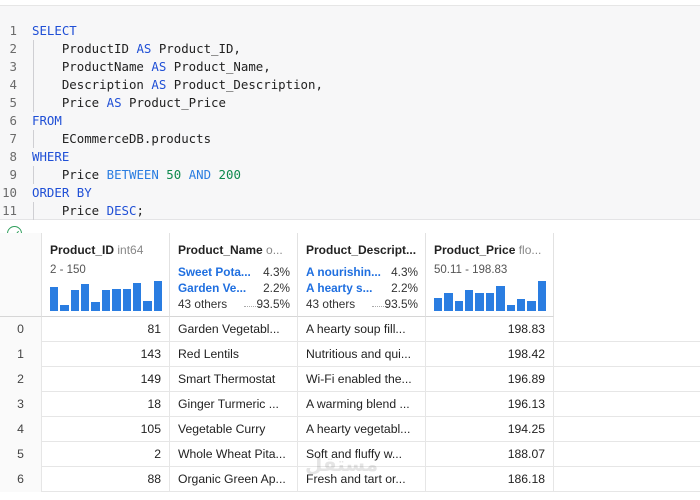 The image size is (700, 500). Describe the element at coordinates (106, 329) in the screenshot. I see `cell-product-id: 81` at that location.